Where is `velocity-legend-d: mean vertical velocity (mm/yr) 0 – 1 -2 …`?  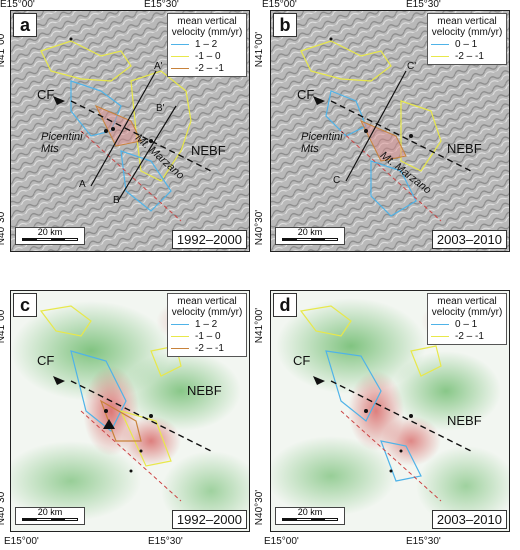 velocity-legend-d: mean vertical velocity (mm/yr) 0 – 1 -2 … is located at coordinates (467, 319).